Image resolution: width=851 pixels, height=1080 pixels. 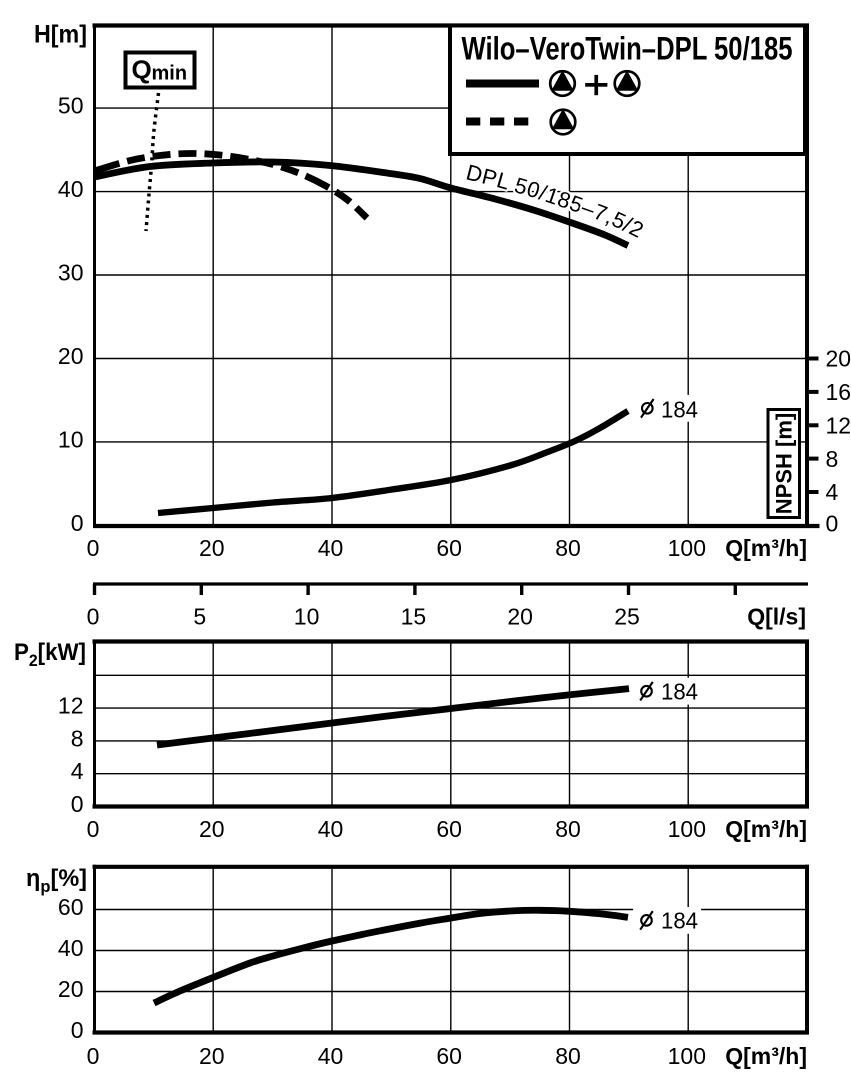 I want to click on svg-text: P2[kW], so click(x=50, y=654).